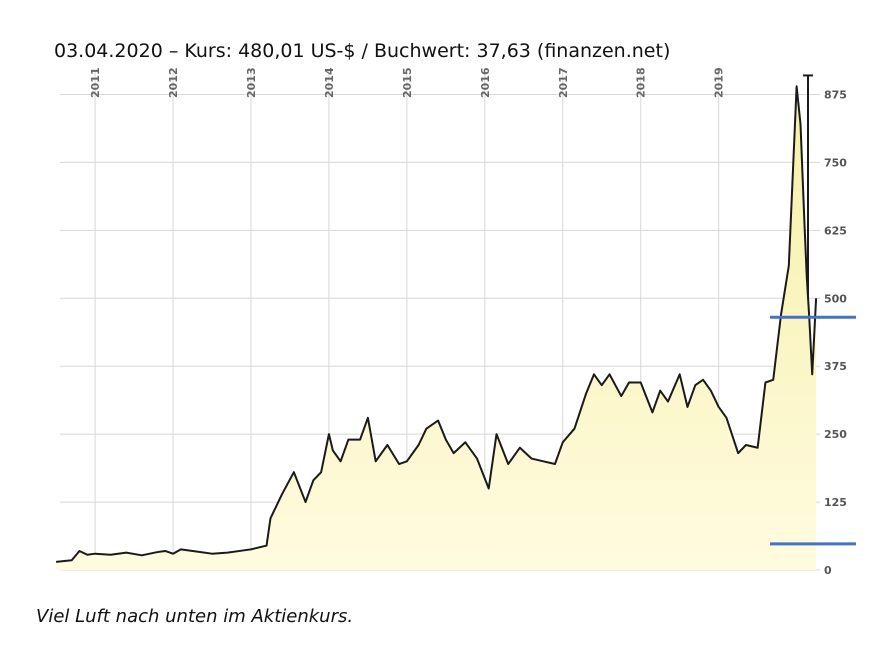 The height and width of the screenshot is (647, 892). Describe the element at coordinates (485, 82) in the screenshot. I see `year-label: 2016` at that location.